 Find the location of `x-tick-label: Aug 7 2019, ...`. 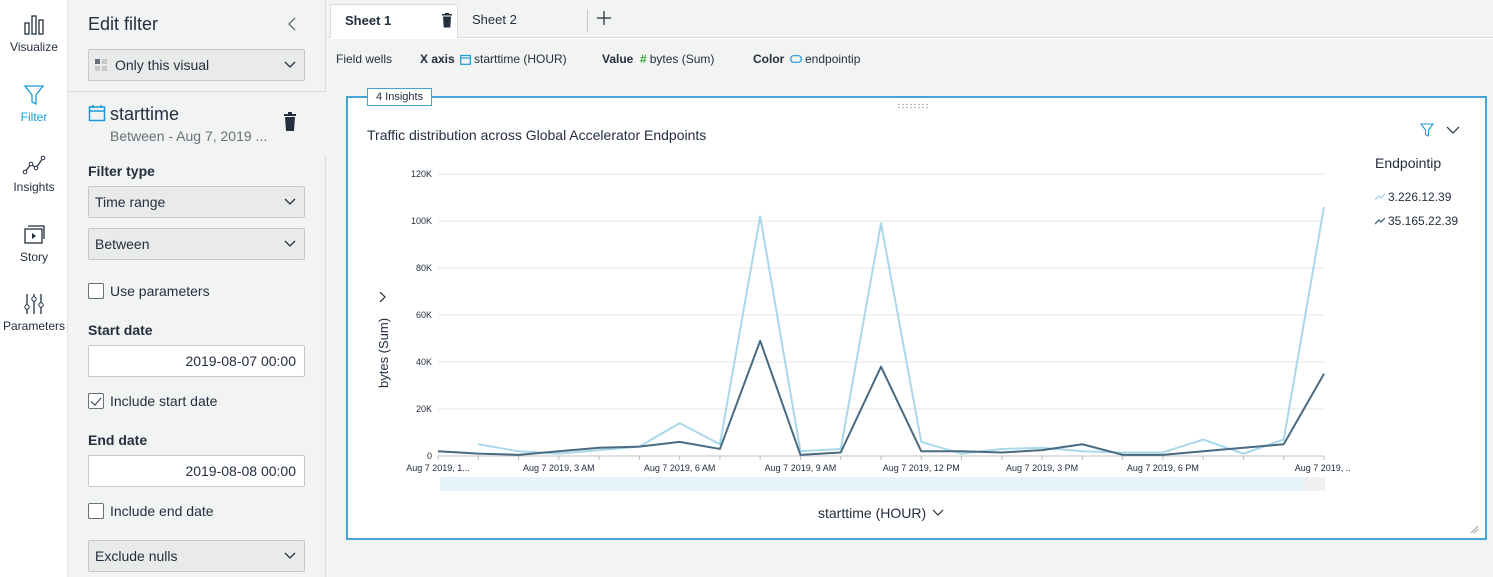

x-tick-label: Aug 7 2019, ... is located at coordinates (1322, 468).